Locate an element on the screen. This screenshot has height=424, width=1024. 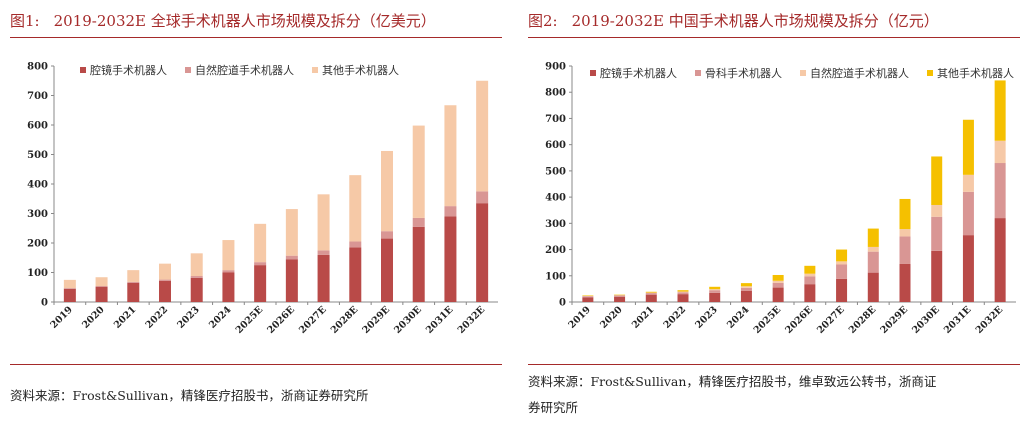
x-tick-label: 2024 is located at coordinates (220, 317).